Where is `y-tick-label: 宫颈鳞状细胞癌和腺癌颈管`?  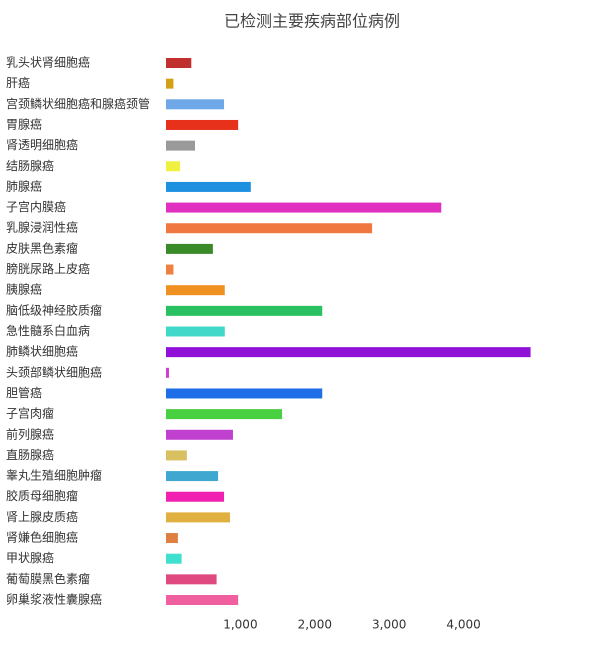 y-tick-label: 宫颈鳞状细胞癌和腺癌颈管 is located at coordinates (78, 103).